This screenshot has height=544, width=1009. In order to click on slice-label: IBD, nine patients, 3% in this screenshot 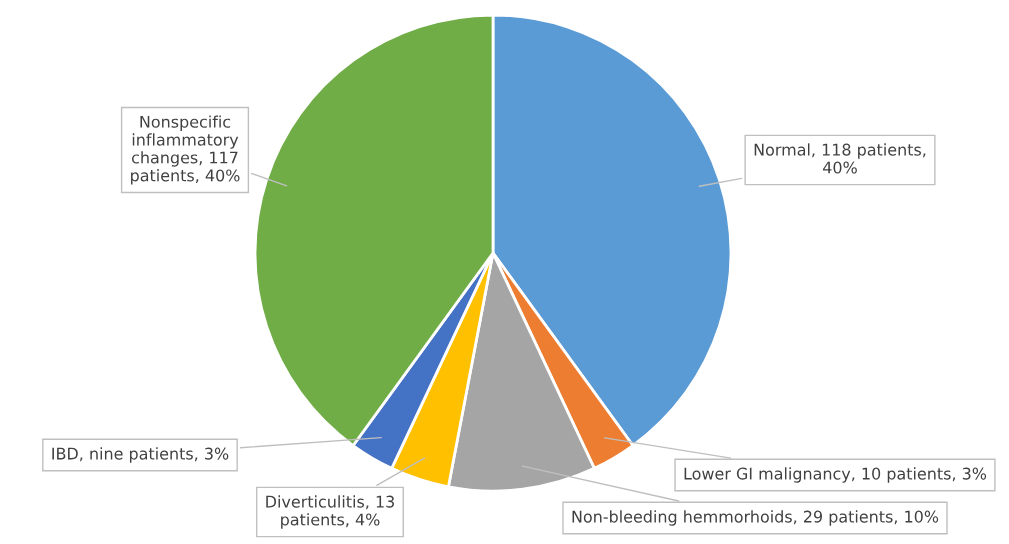, I will do `click(140, 455)`.